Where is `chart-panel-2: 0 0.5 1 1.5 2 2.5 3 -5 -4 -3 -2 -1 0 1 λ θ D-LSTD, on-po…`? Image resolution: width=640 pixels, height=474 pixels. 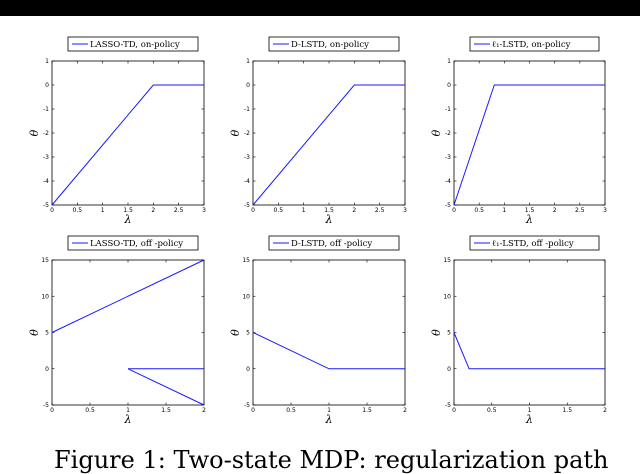
chart-panel-2: 0 0.5 1 1.5 2 2.5 3 -5 -4 -3 -2 -1 0 1 λ θ D-LSTD, on-po… is located at coordinates (318, 131).